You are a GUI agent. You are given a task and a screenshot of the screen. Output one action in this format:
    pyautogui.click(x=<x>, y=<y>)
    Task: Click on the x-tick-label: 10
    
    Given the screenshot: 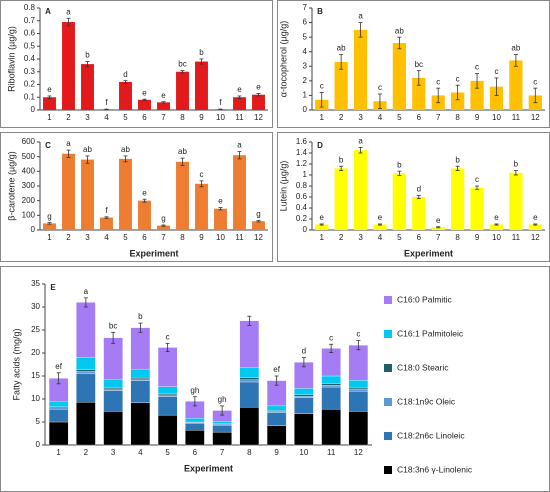 What is the action you would take?
    pyautogui.click(x=220, y=237)
    